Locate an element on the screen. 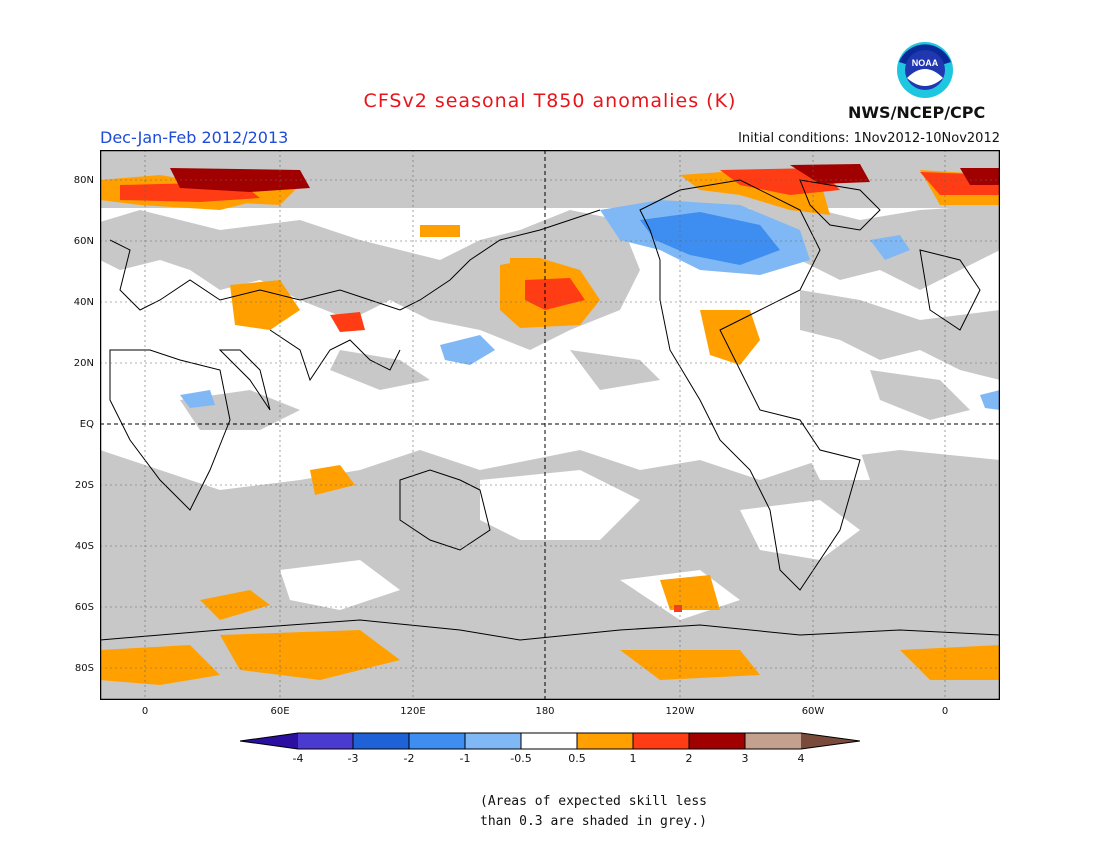 The height and width of the screenshot is (850, 1100). logo-text: NOAA is located at coordinates (925, 63).